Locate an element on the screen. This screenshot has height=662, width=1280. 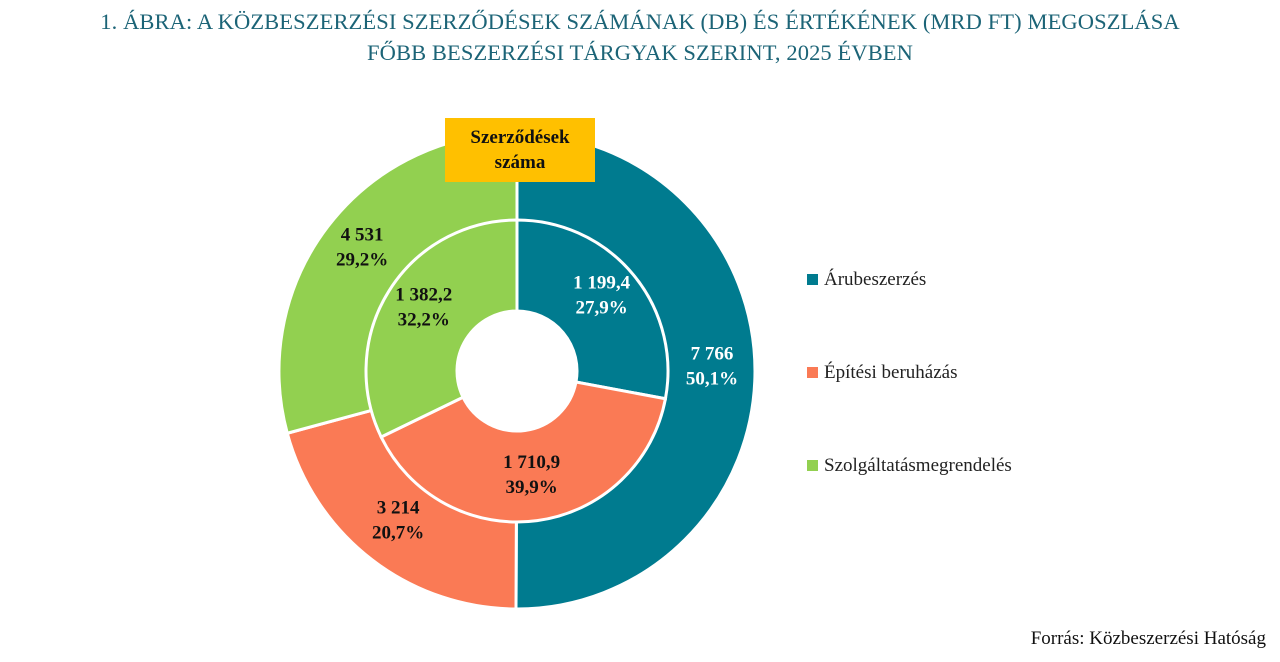
outer-label-szolgaltatasmegrendeles: 4 531 29,2% is located at coordinates (362, 248).